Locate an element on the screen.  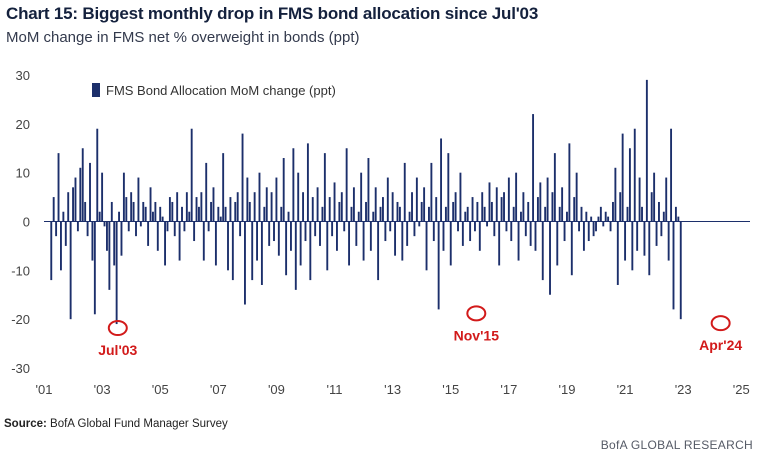
brand-footer: BofA GLOBAL RESEARCH is located at coordinates (676, 445).